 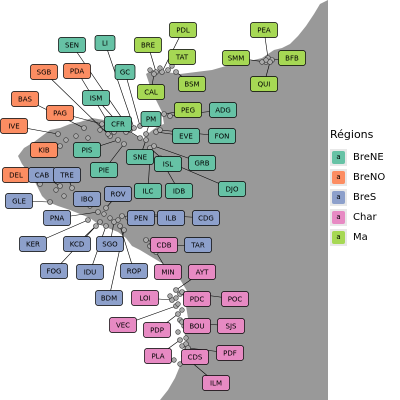 I want to click on site-label-text: BRE, so click(x=148, y=46).